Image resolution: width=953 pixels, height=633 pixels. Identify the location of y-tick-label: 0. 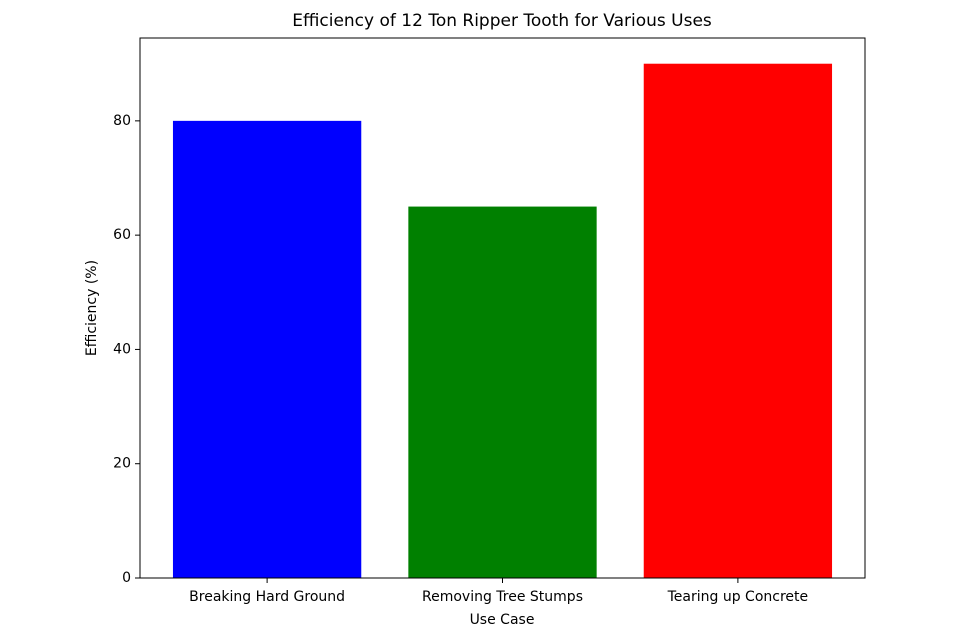
(126, 578).